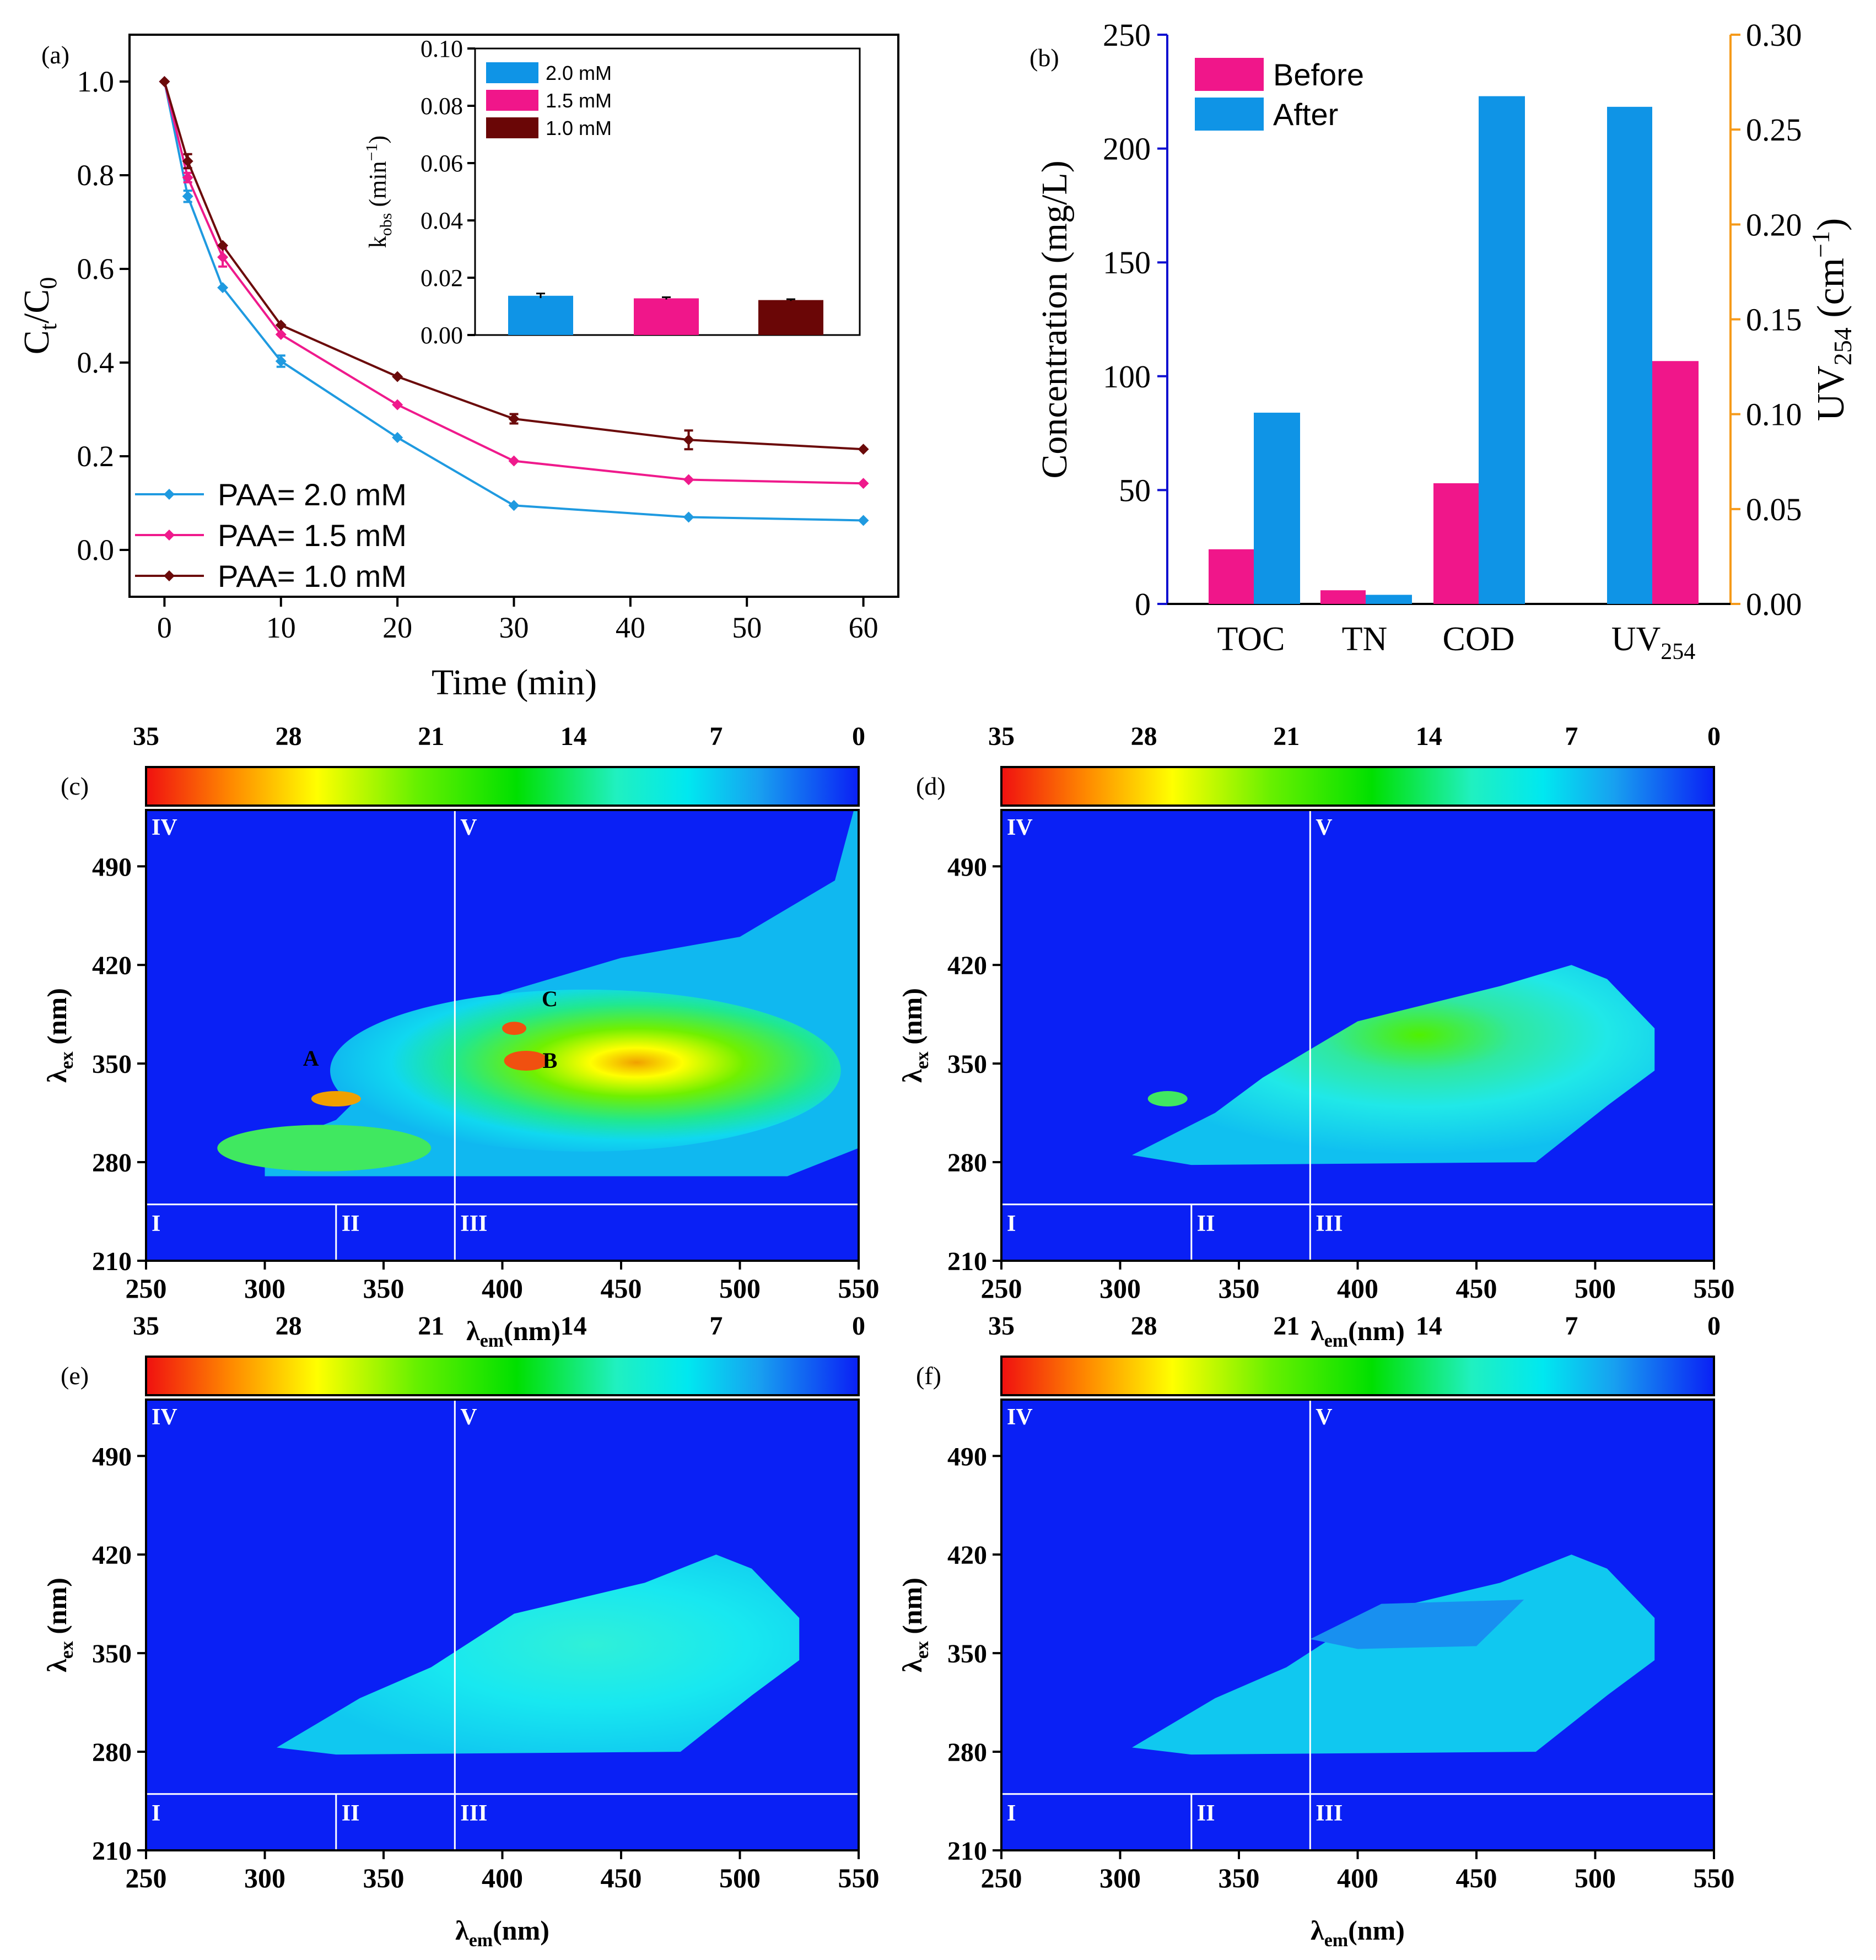 The height and width of the screenshot is (1960, 1876). I want to click on eem-y-axis-label: λex (nm), so click(59, 1625).